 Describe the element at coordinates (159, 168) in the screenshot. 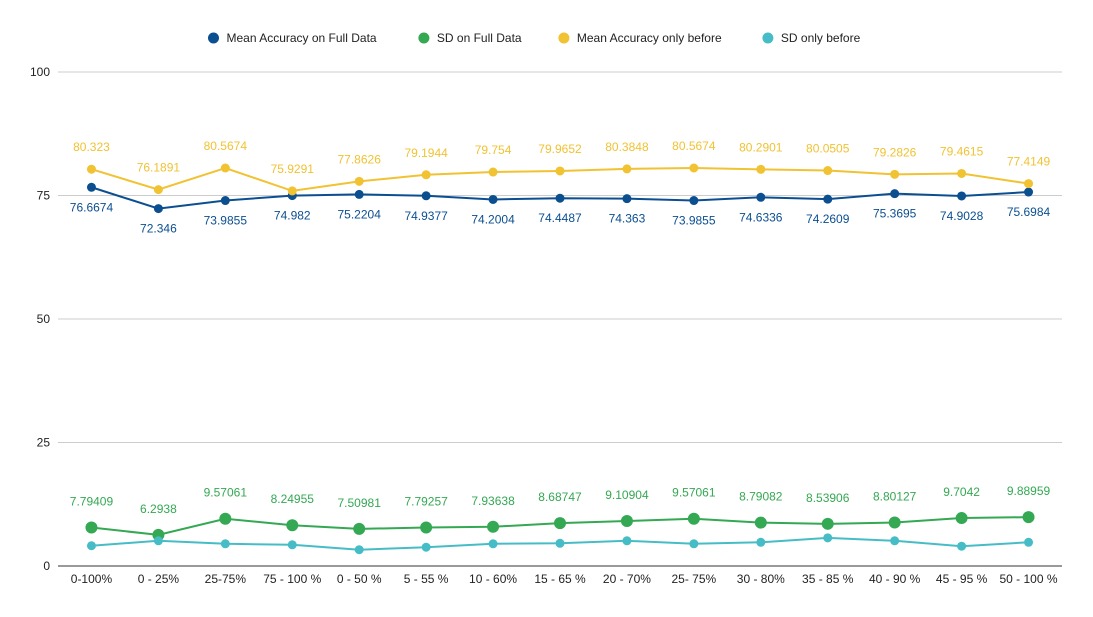

I see `data-label: 76.1891` at that location.